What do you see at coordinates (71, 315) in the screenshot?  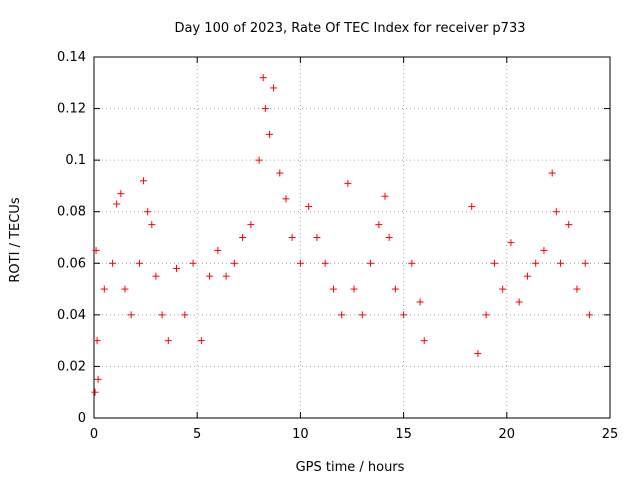 I see `y-tick-label: 0.04` at bounding box center [71, 315].